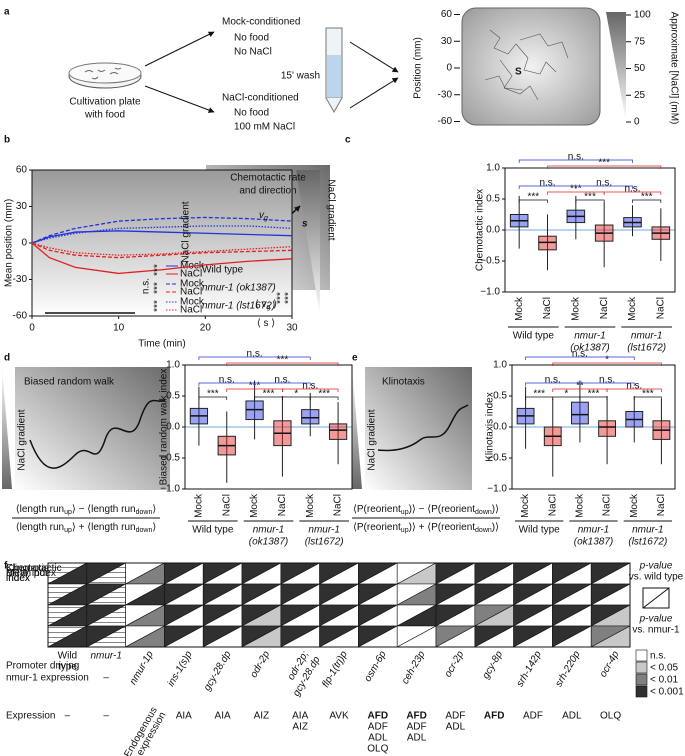 The height and width of the screenshot is (756, 685). Describe the element at coordinates (7, 140) in the screenshot. I see `panel-label: b` at that location.